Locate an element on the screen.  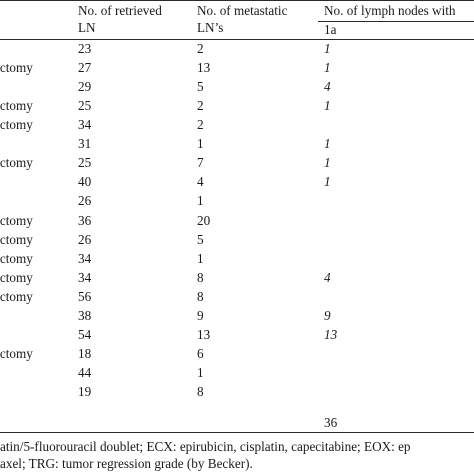
cell-metastatic: 20 is located at coordinates (204, 220).